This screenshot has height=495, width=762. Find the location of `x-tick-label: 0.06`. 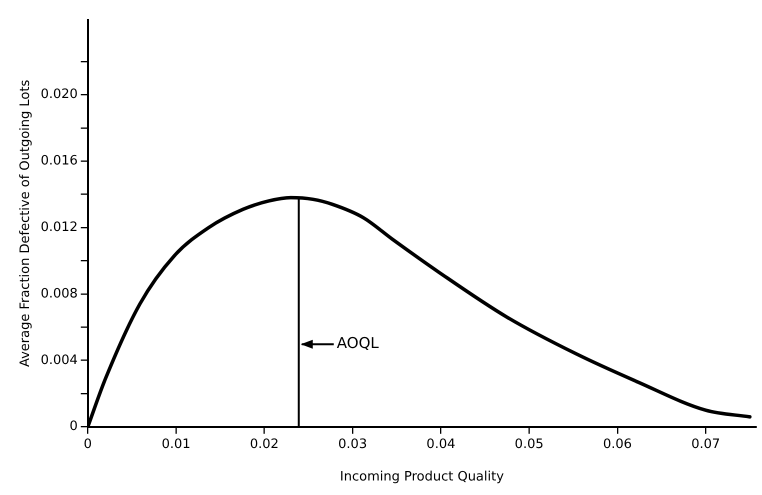

x-tick-label: 0.06 is located at coordinates (617, 444).